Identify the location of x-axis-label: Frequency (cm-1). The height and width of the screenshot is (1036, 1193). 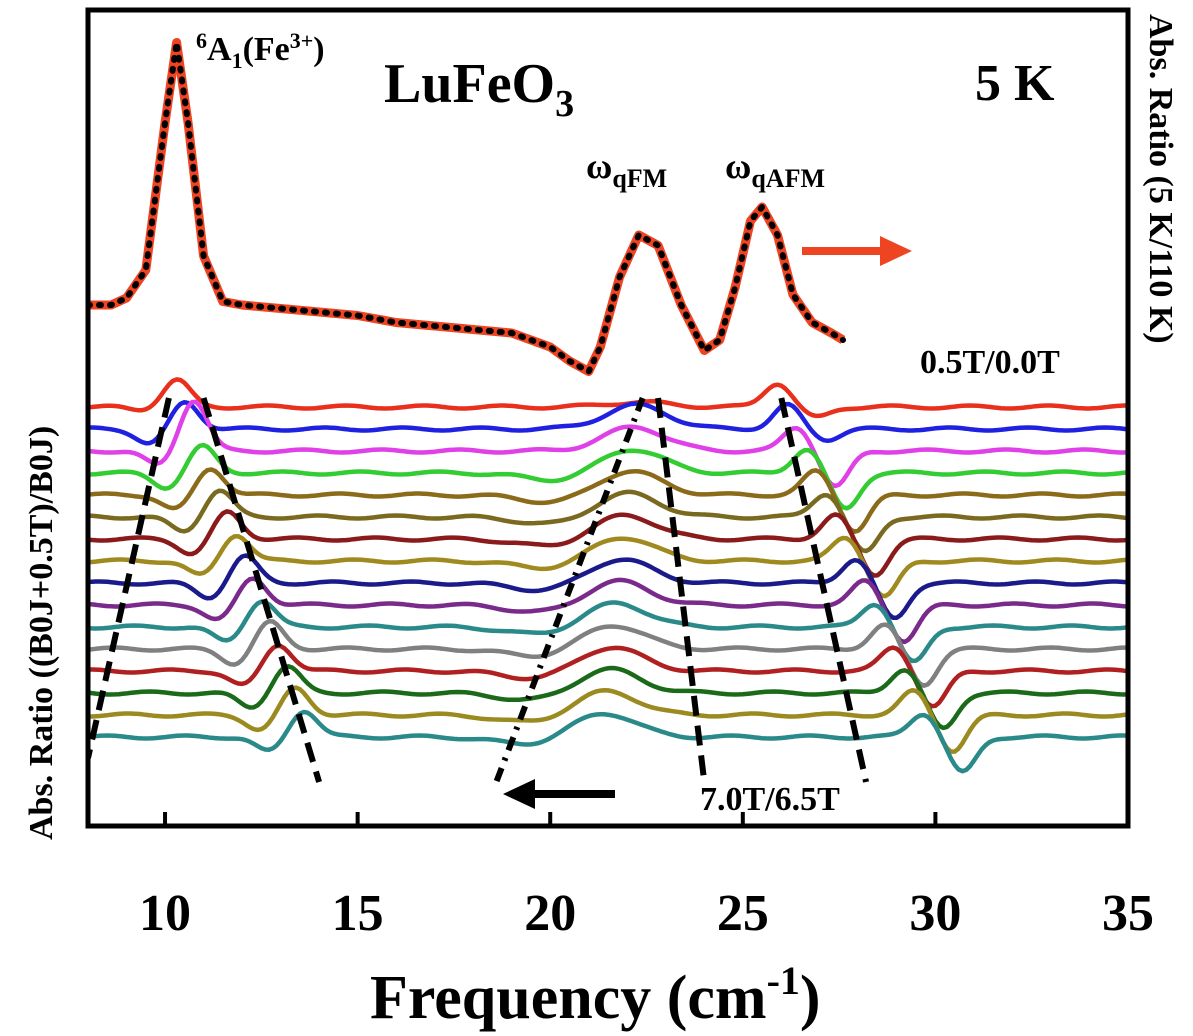
(595, 995).